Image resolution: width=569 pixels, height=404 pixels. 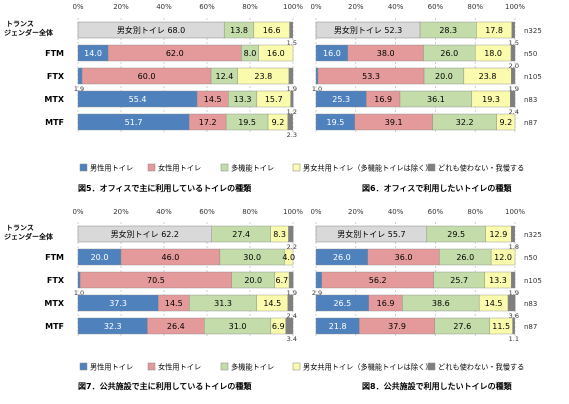 What do you see at coordinates (448, 30) in the screenshot?
I see `fig6-data-label: 28.3` at bounding box center [448, 30].